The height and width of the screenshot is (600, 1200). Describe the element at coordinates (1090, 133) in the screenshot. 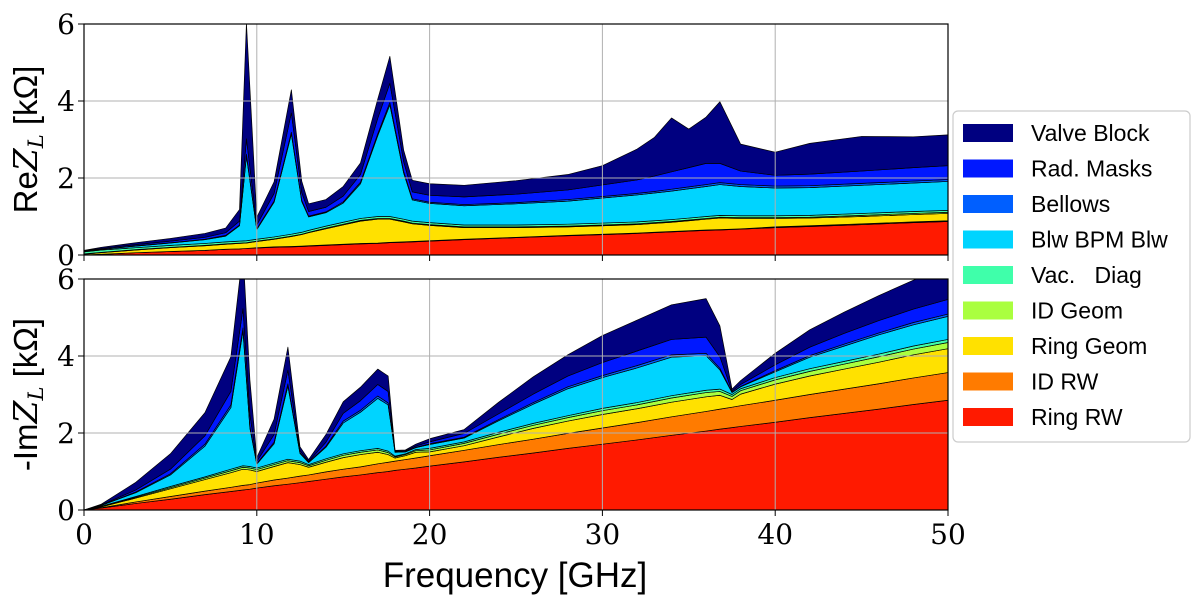

I see `legend-label: Valve Block` at that location.